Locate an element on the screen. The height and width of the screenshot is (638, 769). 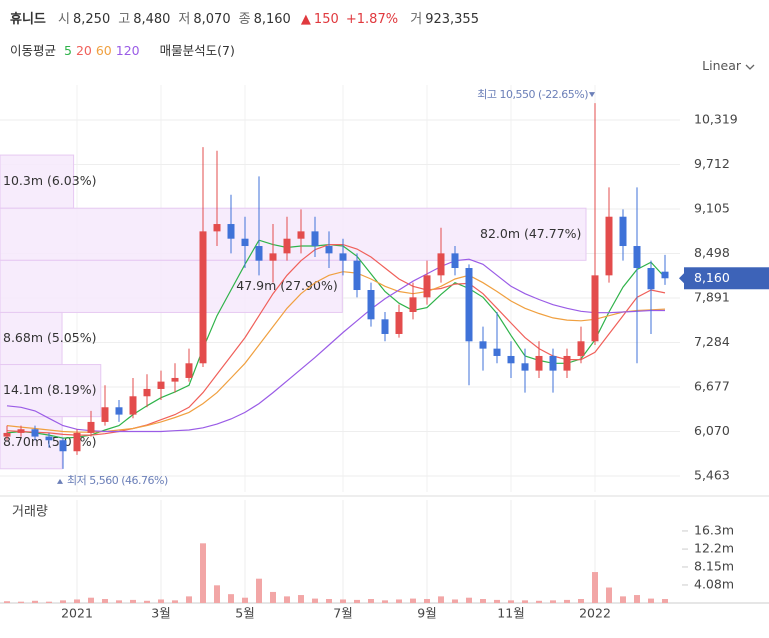
y2-tick-label: 8.15m is located at coordinates (714, 565).